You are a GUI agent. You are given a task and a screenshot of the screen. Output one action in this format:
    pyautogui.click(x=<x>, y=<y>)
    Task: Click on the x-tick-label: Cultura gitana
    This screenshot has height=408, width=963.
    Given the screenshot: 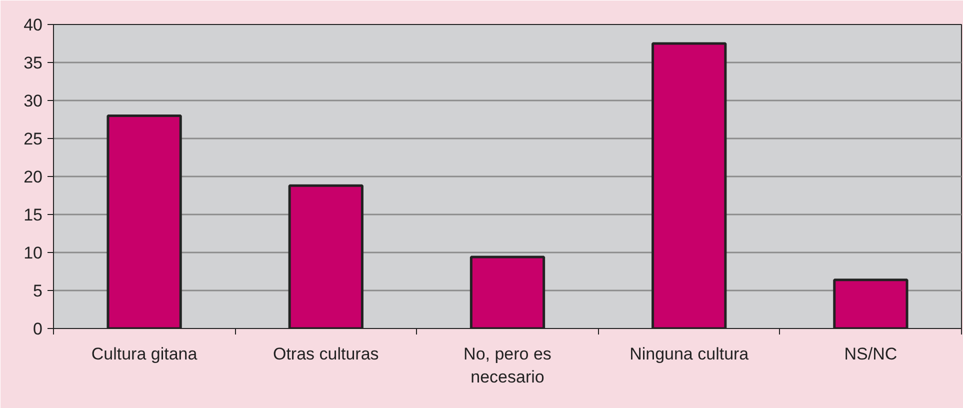 What is the action you would take?
    pyautogui.click(x=144, y=354)
    